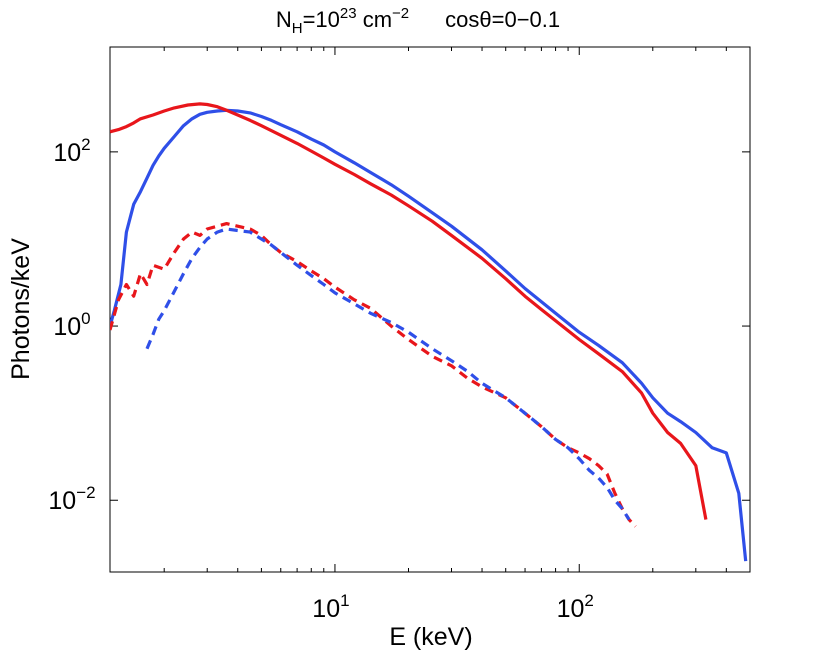  I want to click on y-tick-label: 10², so click(71, 151).